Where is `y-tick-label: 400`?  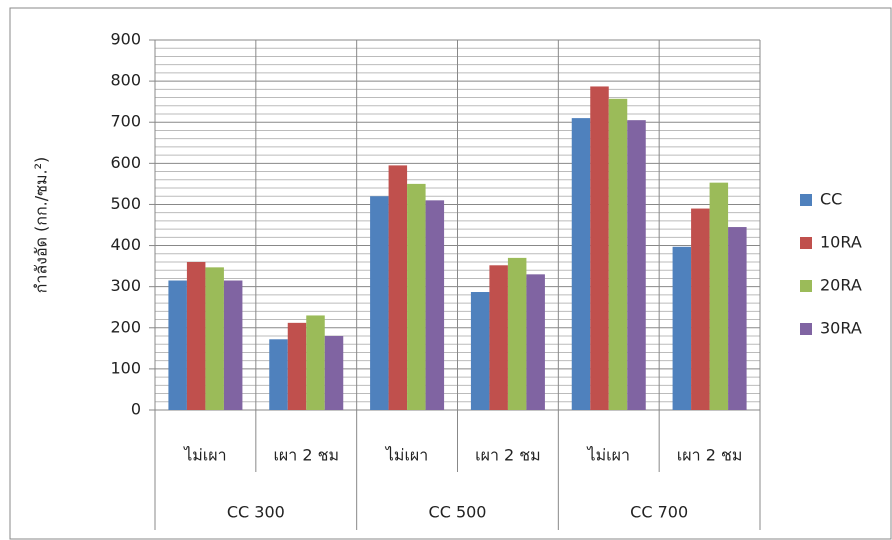
y-tick-label: 400 is located at coordinates (125, 244).